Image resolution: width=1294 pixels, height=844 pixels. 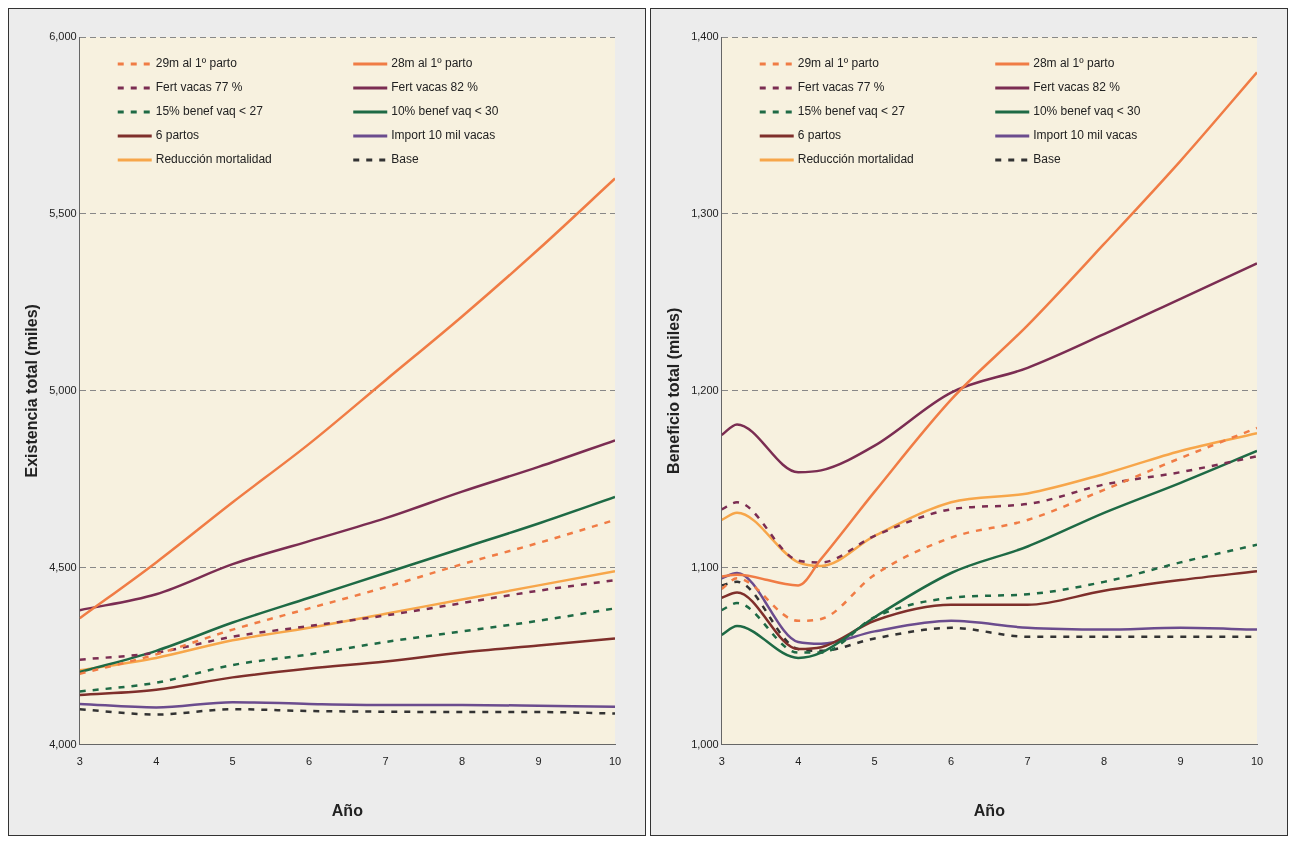 I want to click on y-tick-label: 1,200, so click(x=705, y=389).